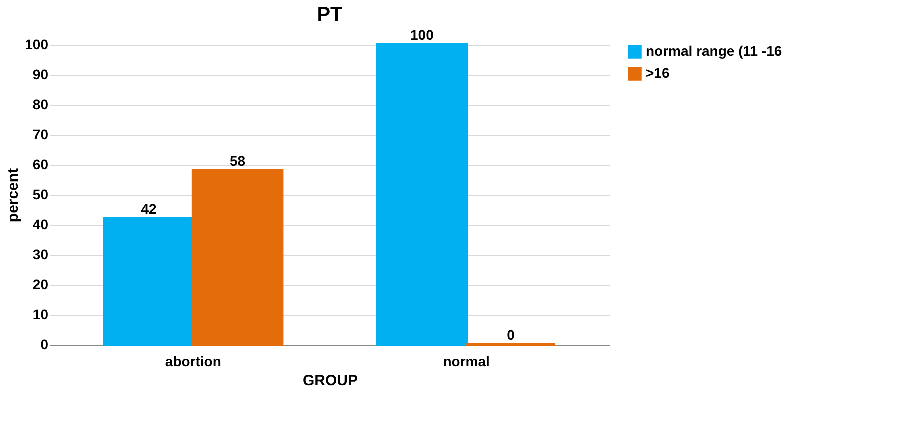 Image resolution: width=914 pixels, height=448 pixels. Describe the element at coordinates (40, 254) in the screenshot. I see `y-tick-label: 30` at that location.